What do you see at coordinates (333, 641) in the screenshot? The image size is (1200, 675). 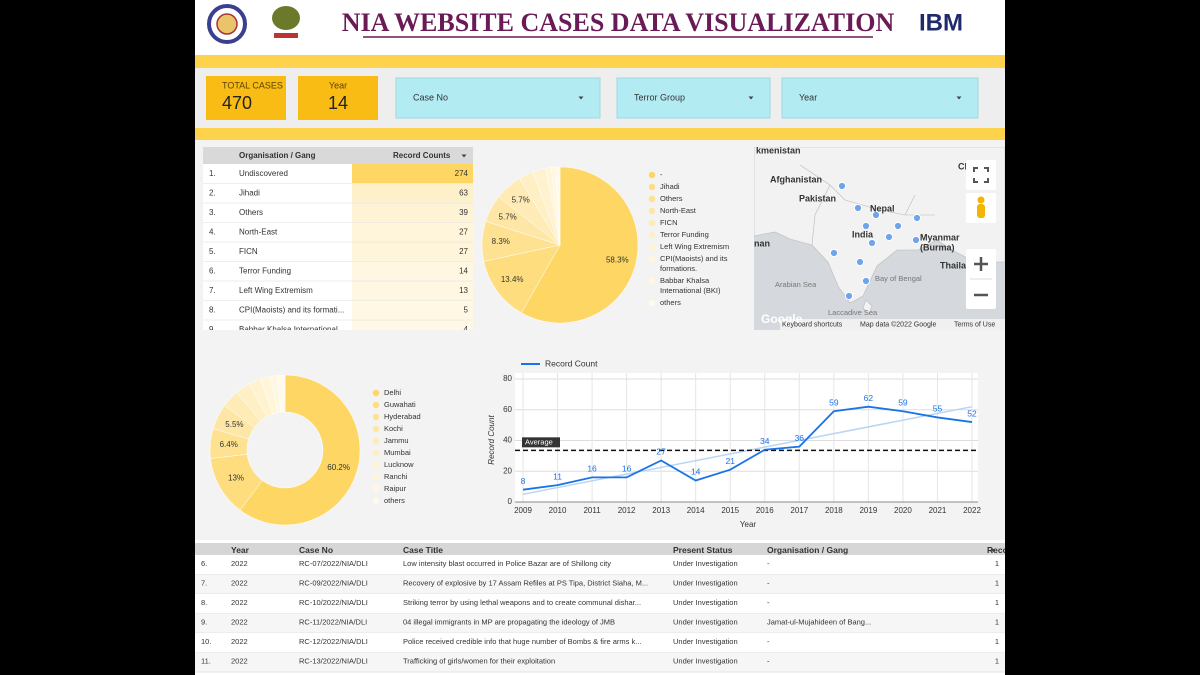 I see `cell: RC-12/2022/NIA/DLI` at bounding box center [333, 641].